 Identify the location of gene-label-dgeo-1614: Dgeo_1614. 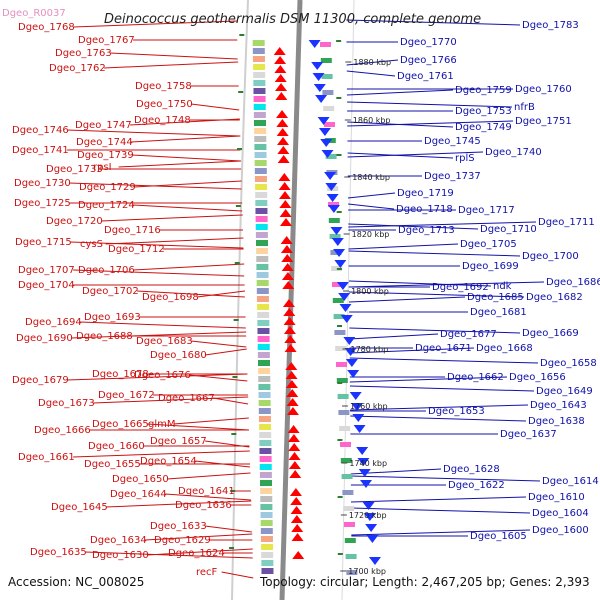
(570, 481).